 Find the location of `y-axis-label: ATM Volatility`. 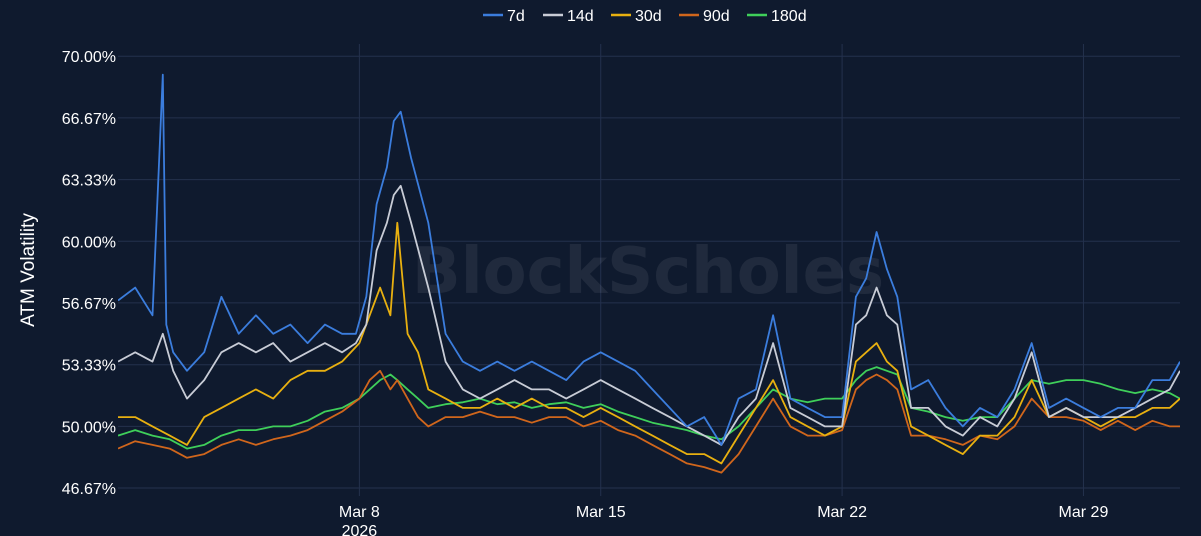

y-axis-label: ATM Volatility is located at coordinates (28, 270).